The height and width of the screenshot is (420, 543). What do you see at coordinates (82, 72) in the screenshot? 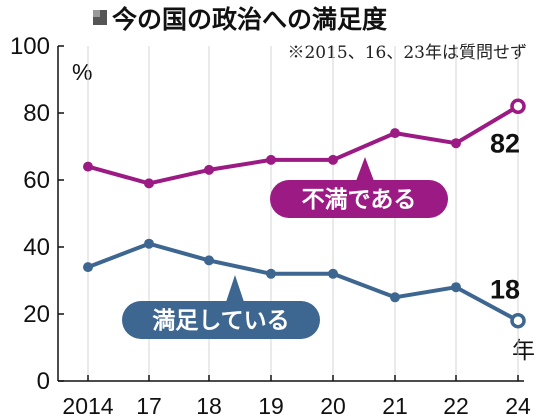
I see `y-unit-label: %` at bounding box center [82, 72].